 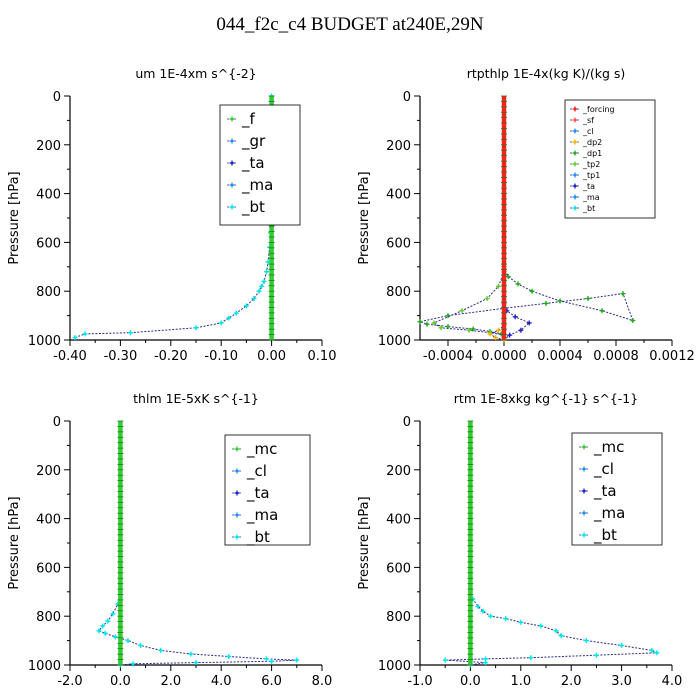 What do you see at coordinates (621, 681) in the screenshot?
I see `x-tick-label: 3.0` at bounding box center [621, 681].